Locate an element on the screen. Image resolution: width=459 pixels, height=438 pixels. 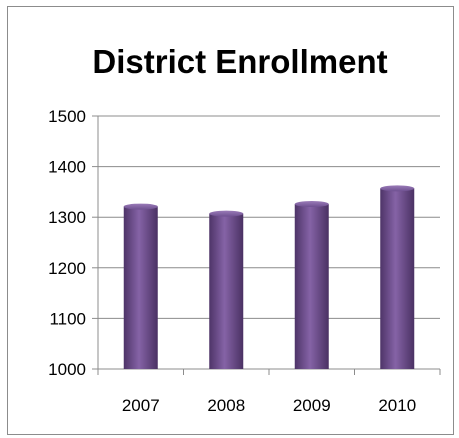
bar-cap-2010 is located at coordinates (397, 188).